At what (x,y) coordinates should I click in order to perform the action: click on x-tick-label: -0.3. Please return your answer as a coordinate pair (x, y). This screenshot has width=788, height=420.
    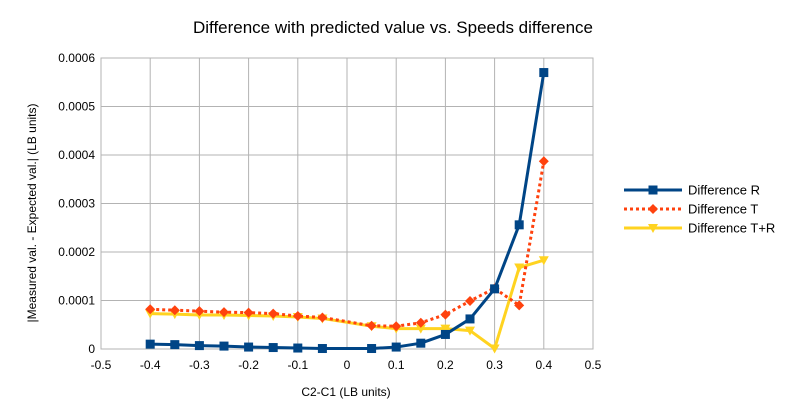
    Looking at the image, I should click on (199, 365).